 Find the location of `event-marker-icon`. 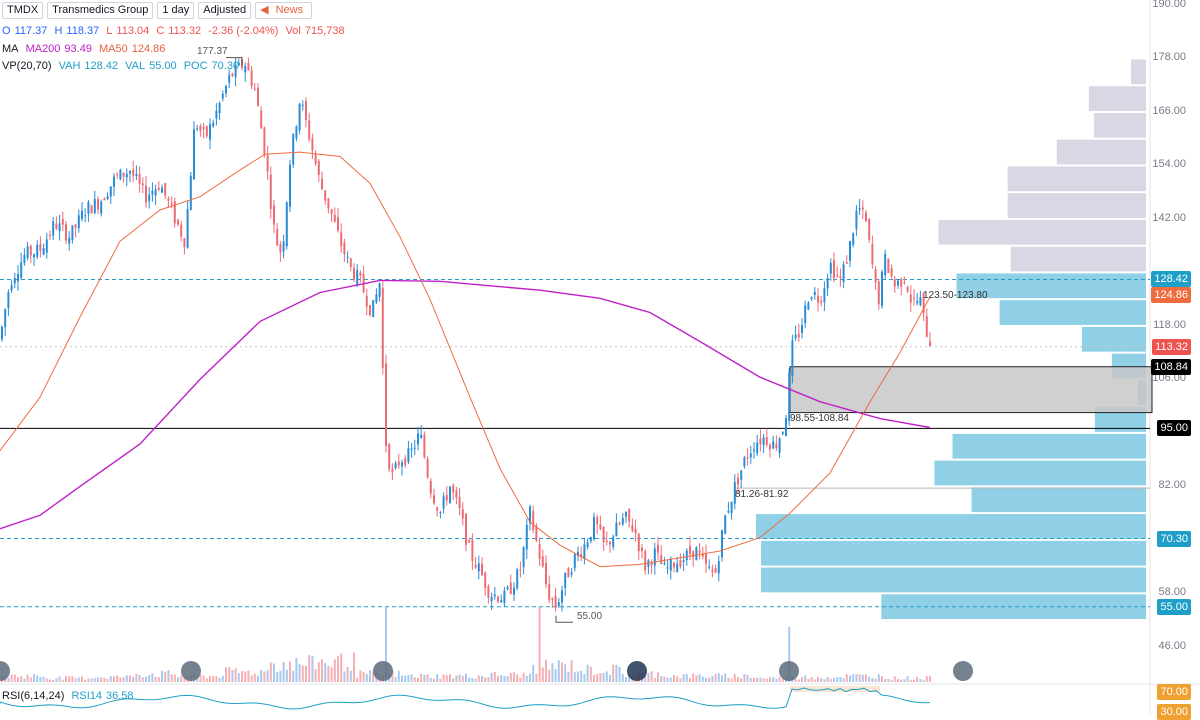

event-marker-icon is located at coordinates (789, 671).